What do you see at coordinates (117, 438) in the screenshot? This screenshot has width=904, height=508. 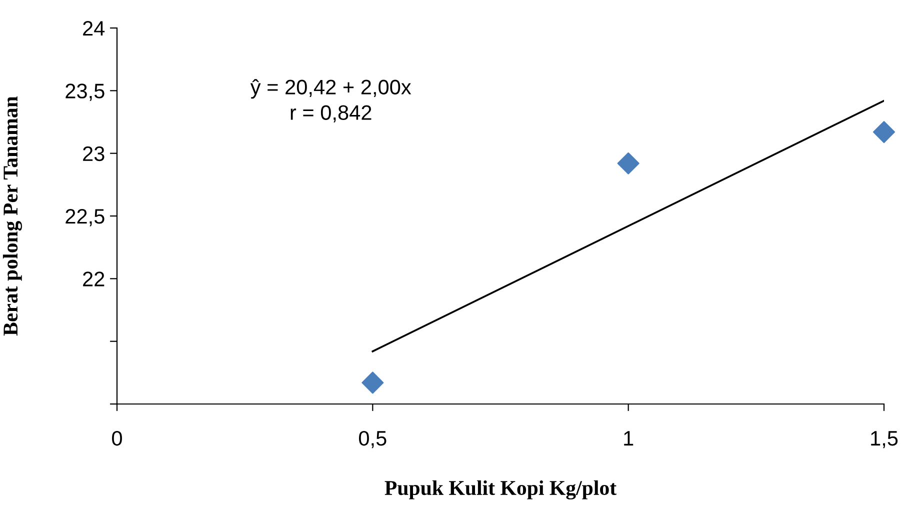 I see `x-tick-label: 0` at bounding box center [117, 438].